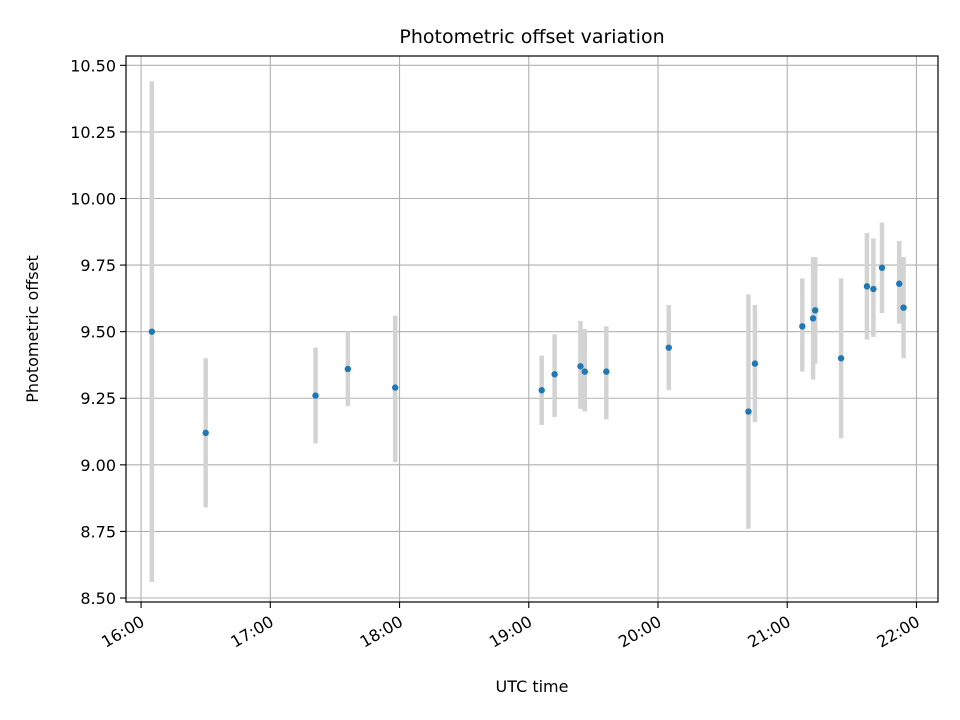 The height and width of the screenshot is (720, 960). Describe the element at coordinates (531, 37) in the screenshot. I see `chart-title: Photometric offset variation` at that location.